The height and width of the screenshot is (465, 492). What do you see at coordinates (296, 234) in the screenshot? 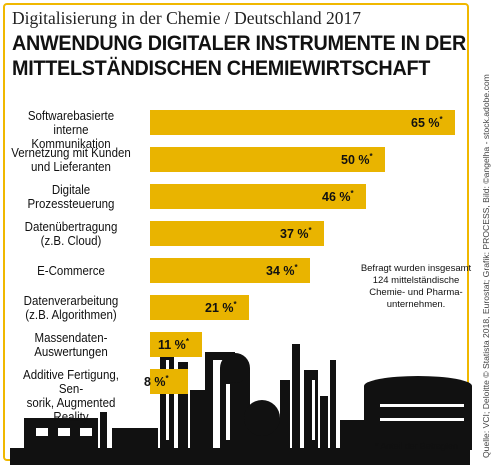
I see `bar-value-label: 37 %*` at bounding box center [296, 234].